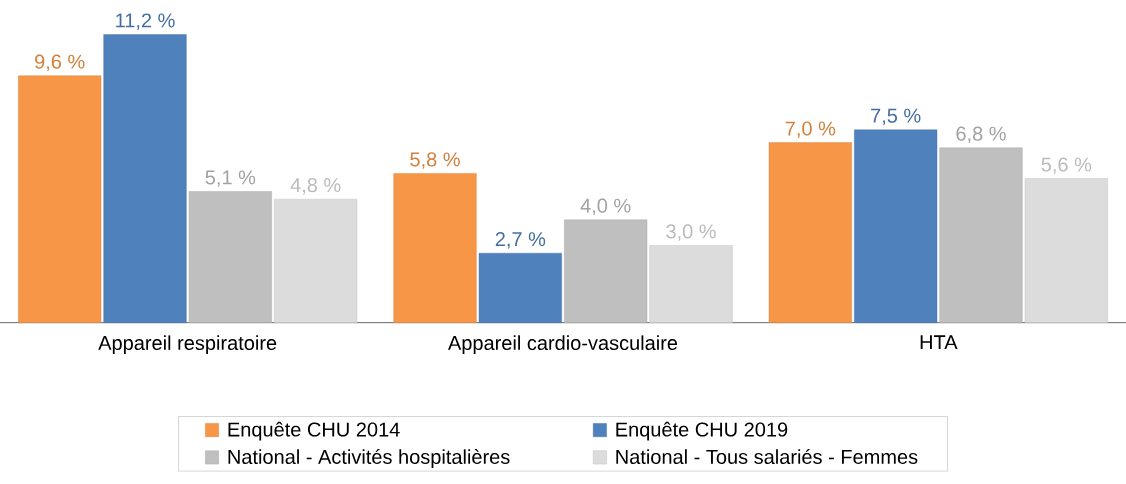 The width and height of the screenshot is (1126, 484). I want to click on x-tick-label: HTA, so click(939, 342).